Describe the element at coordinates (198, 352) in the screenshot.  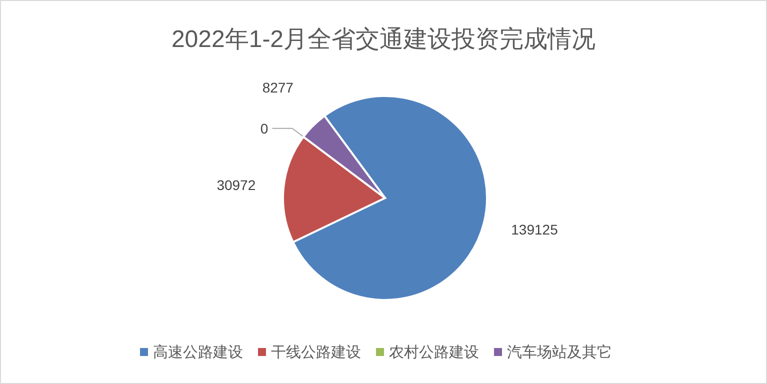
I see `legend-label: 高速公路建设` at that location.